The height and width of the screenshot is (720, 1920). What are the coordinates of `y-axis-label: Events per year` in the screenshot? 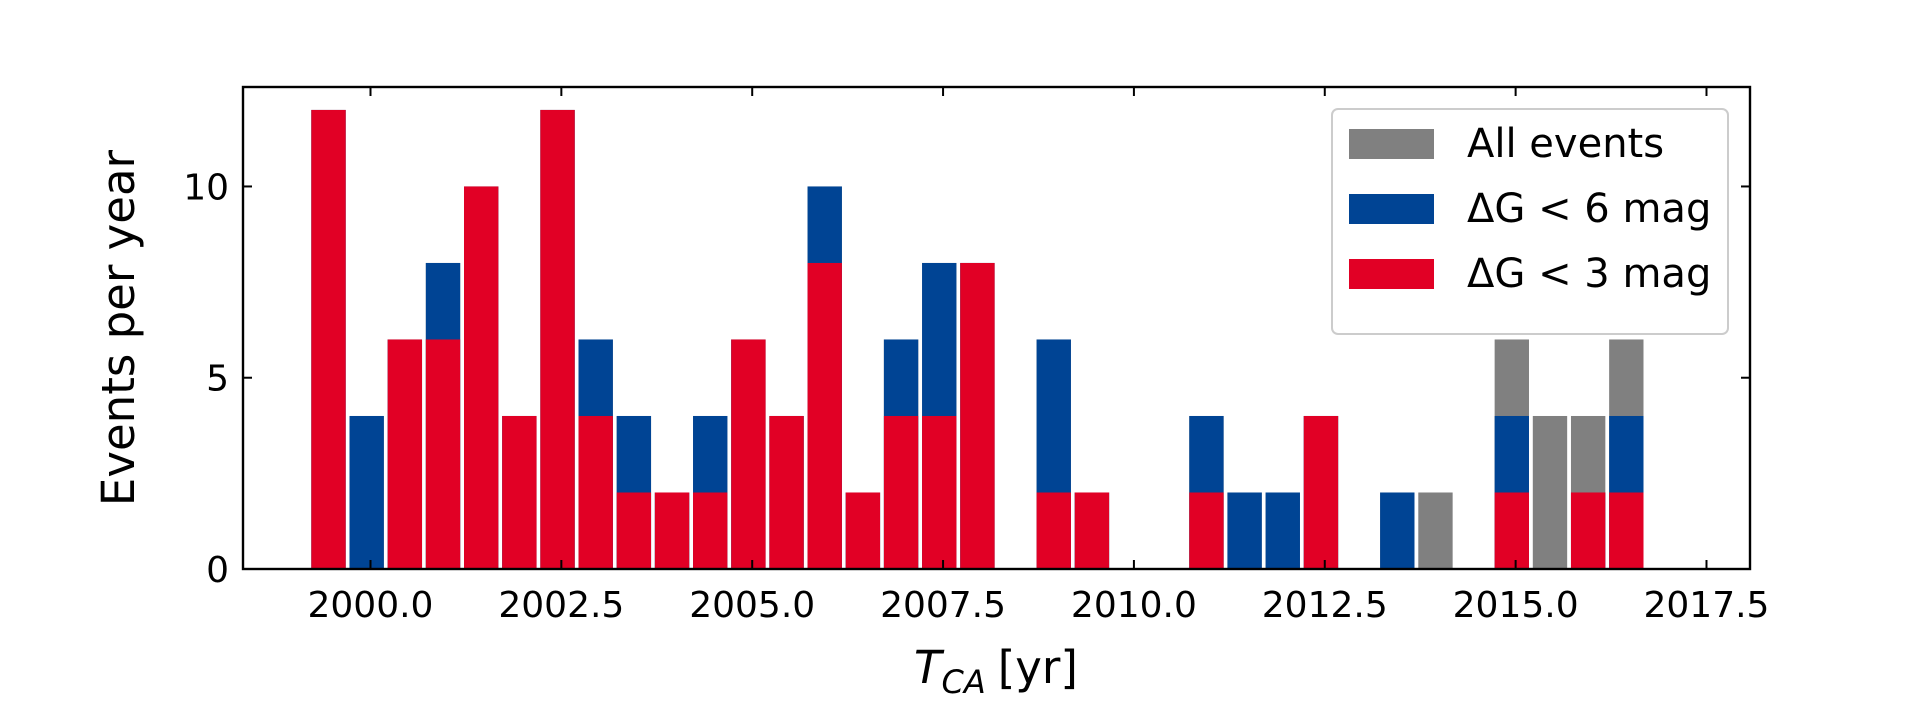 It's located at (118, 327).